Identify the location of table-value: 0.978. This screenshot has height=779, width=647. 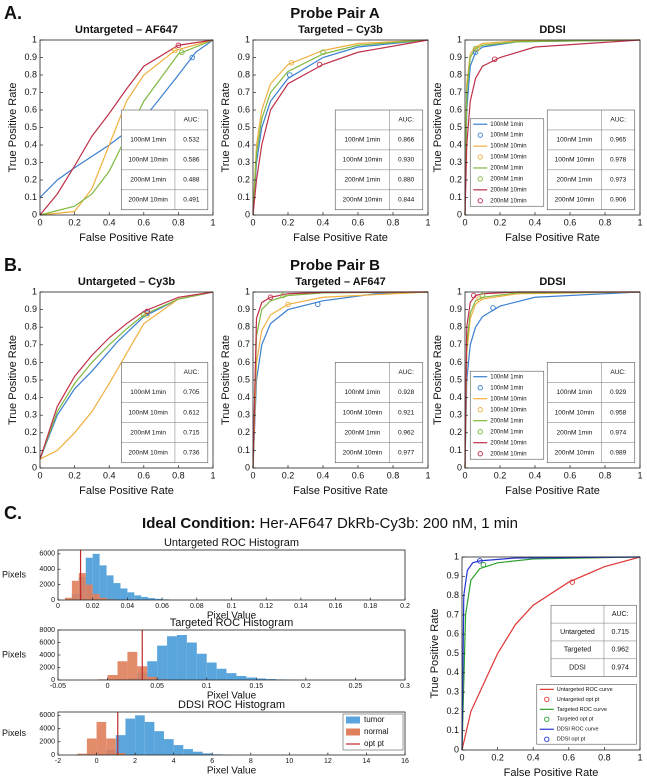
(618, 160).